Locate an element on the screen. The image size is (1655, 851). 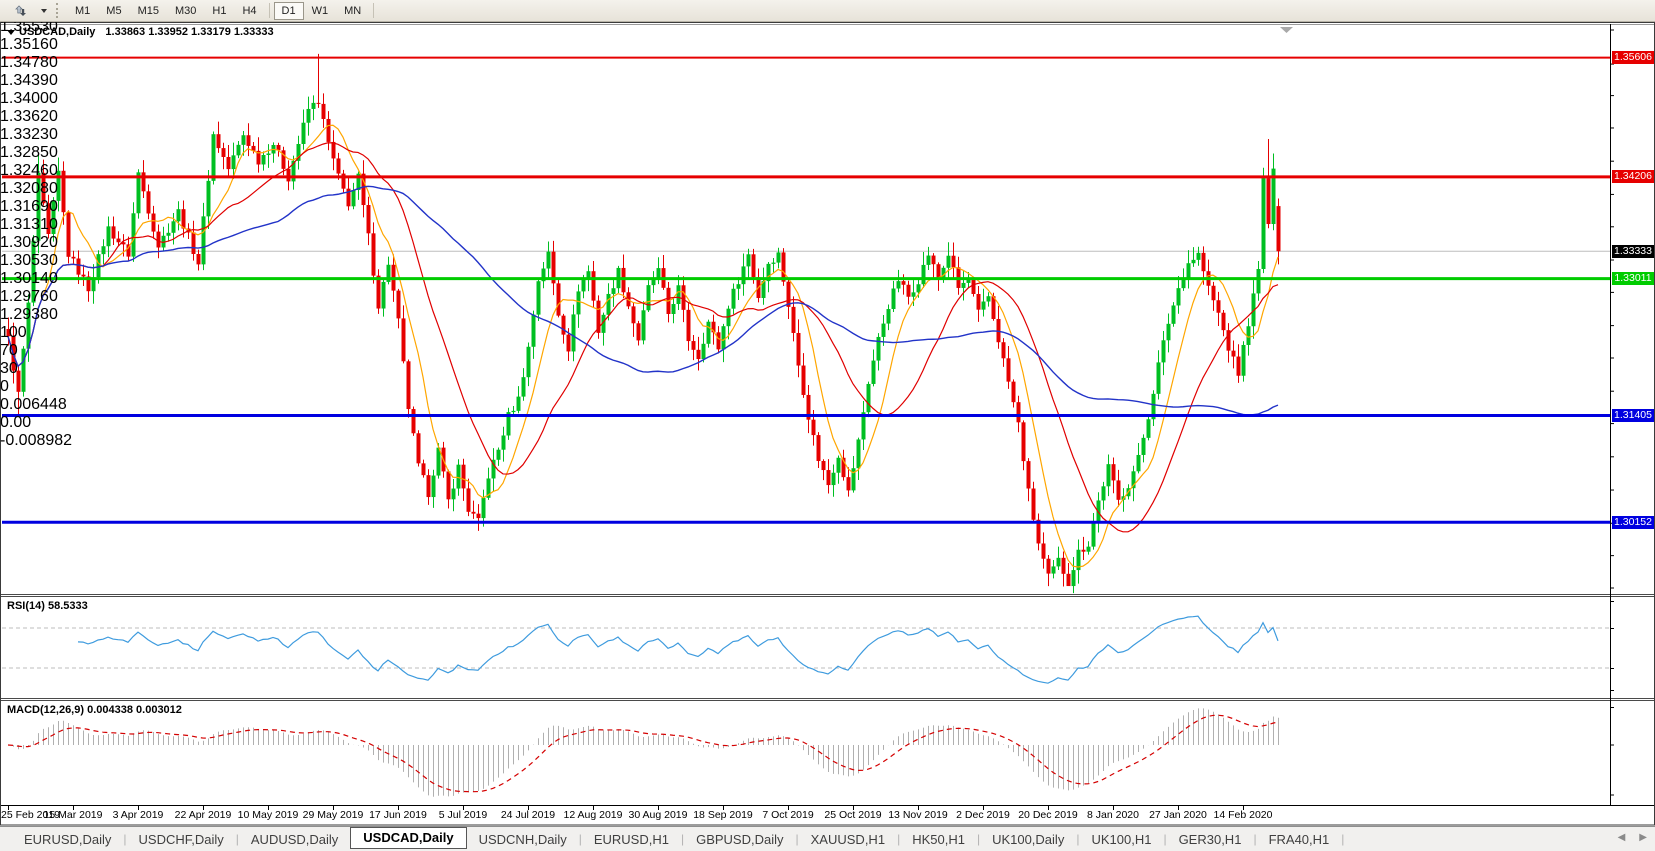
macd-panel-label: MACD(12,26,9) 0.004338 0.003012 is located at coordinates (94, 710).